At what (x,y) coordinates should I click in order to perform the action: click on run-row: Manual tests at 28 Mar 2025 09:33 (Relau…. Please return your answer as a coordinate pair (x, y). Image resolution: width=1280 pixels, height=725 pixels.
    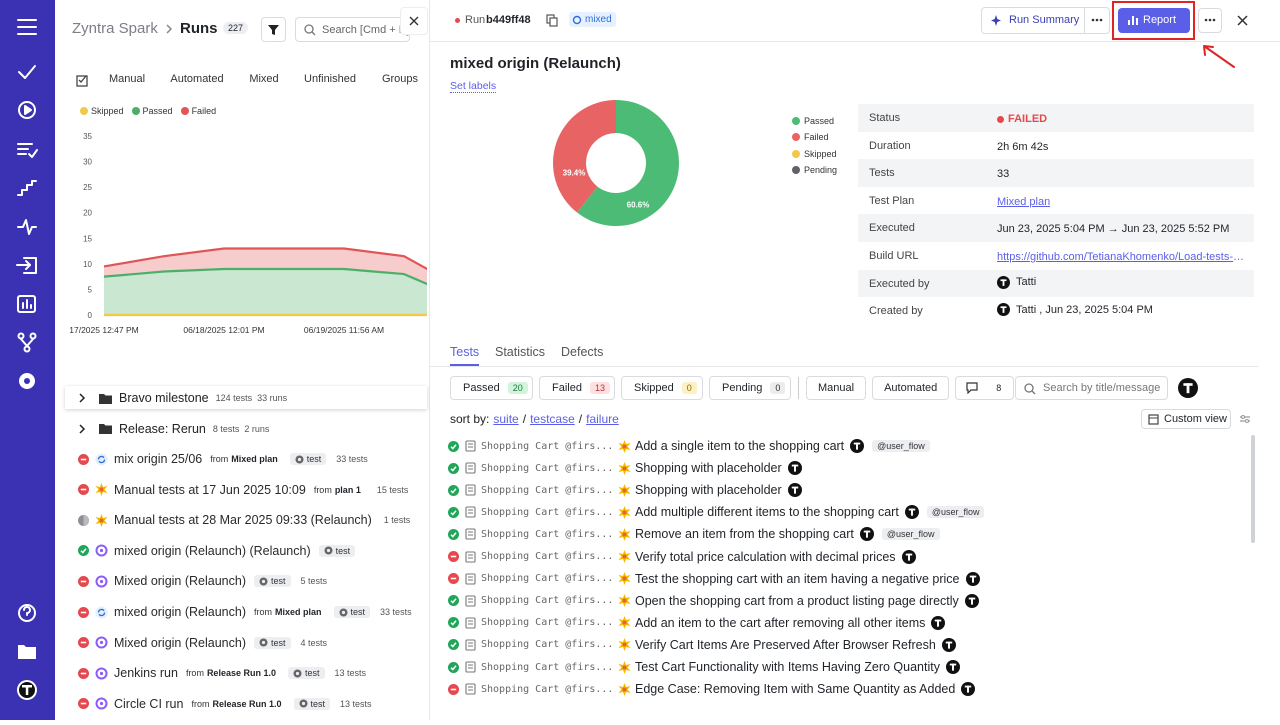
    Looking at the image, I should click on (244, 520).